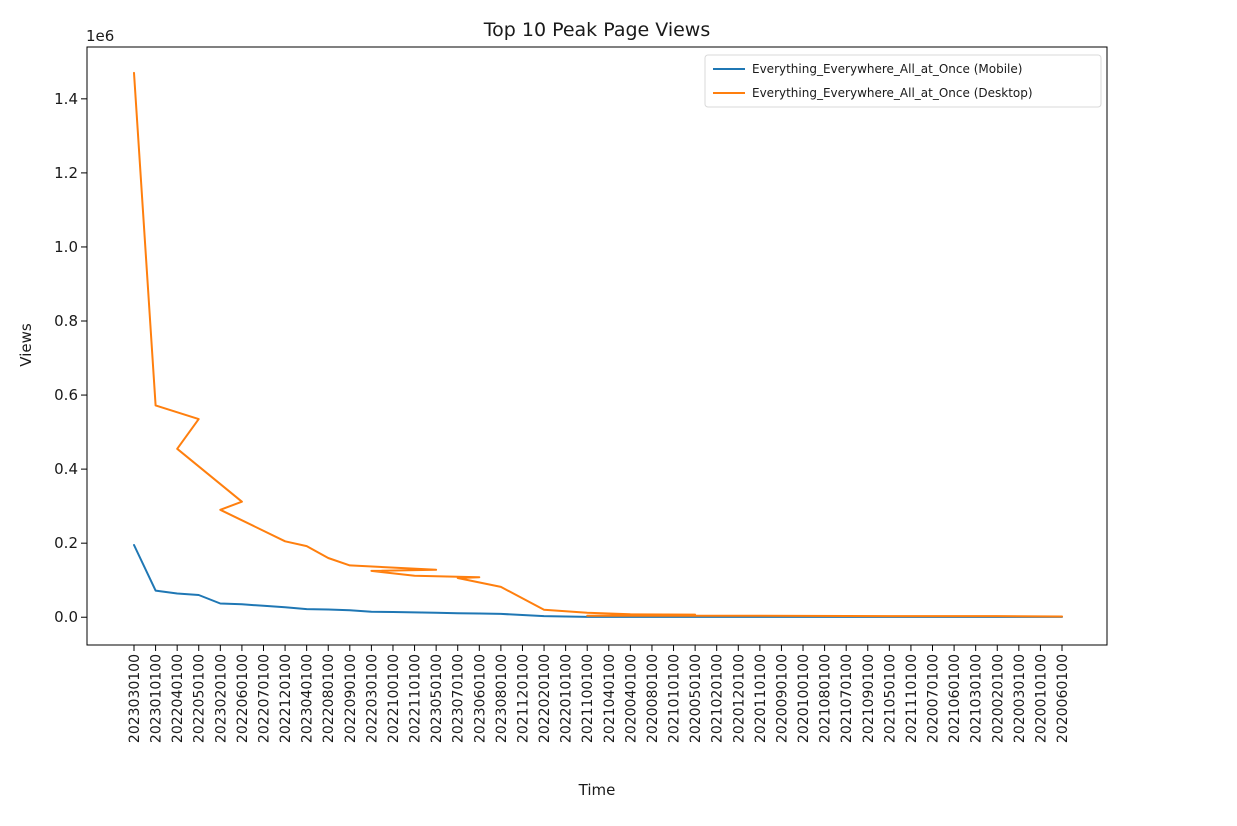 This screenshot has width=1237, height=826. Describe the element at coordinates (847, 698) in the screenshot. I see `x-tick-label: 2021070100` at that location.